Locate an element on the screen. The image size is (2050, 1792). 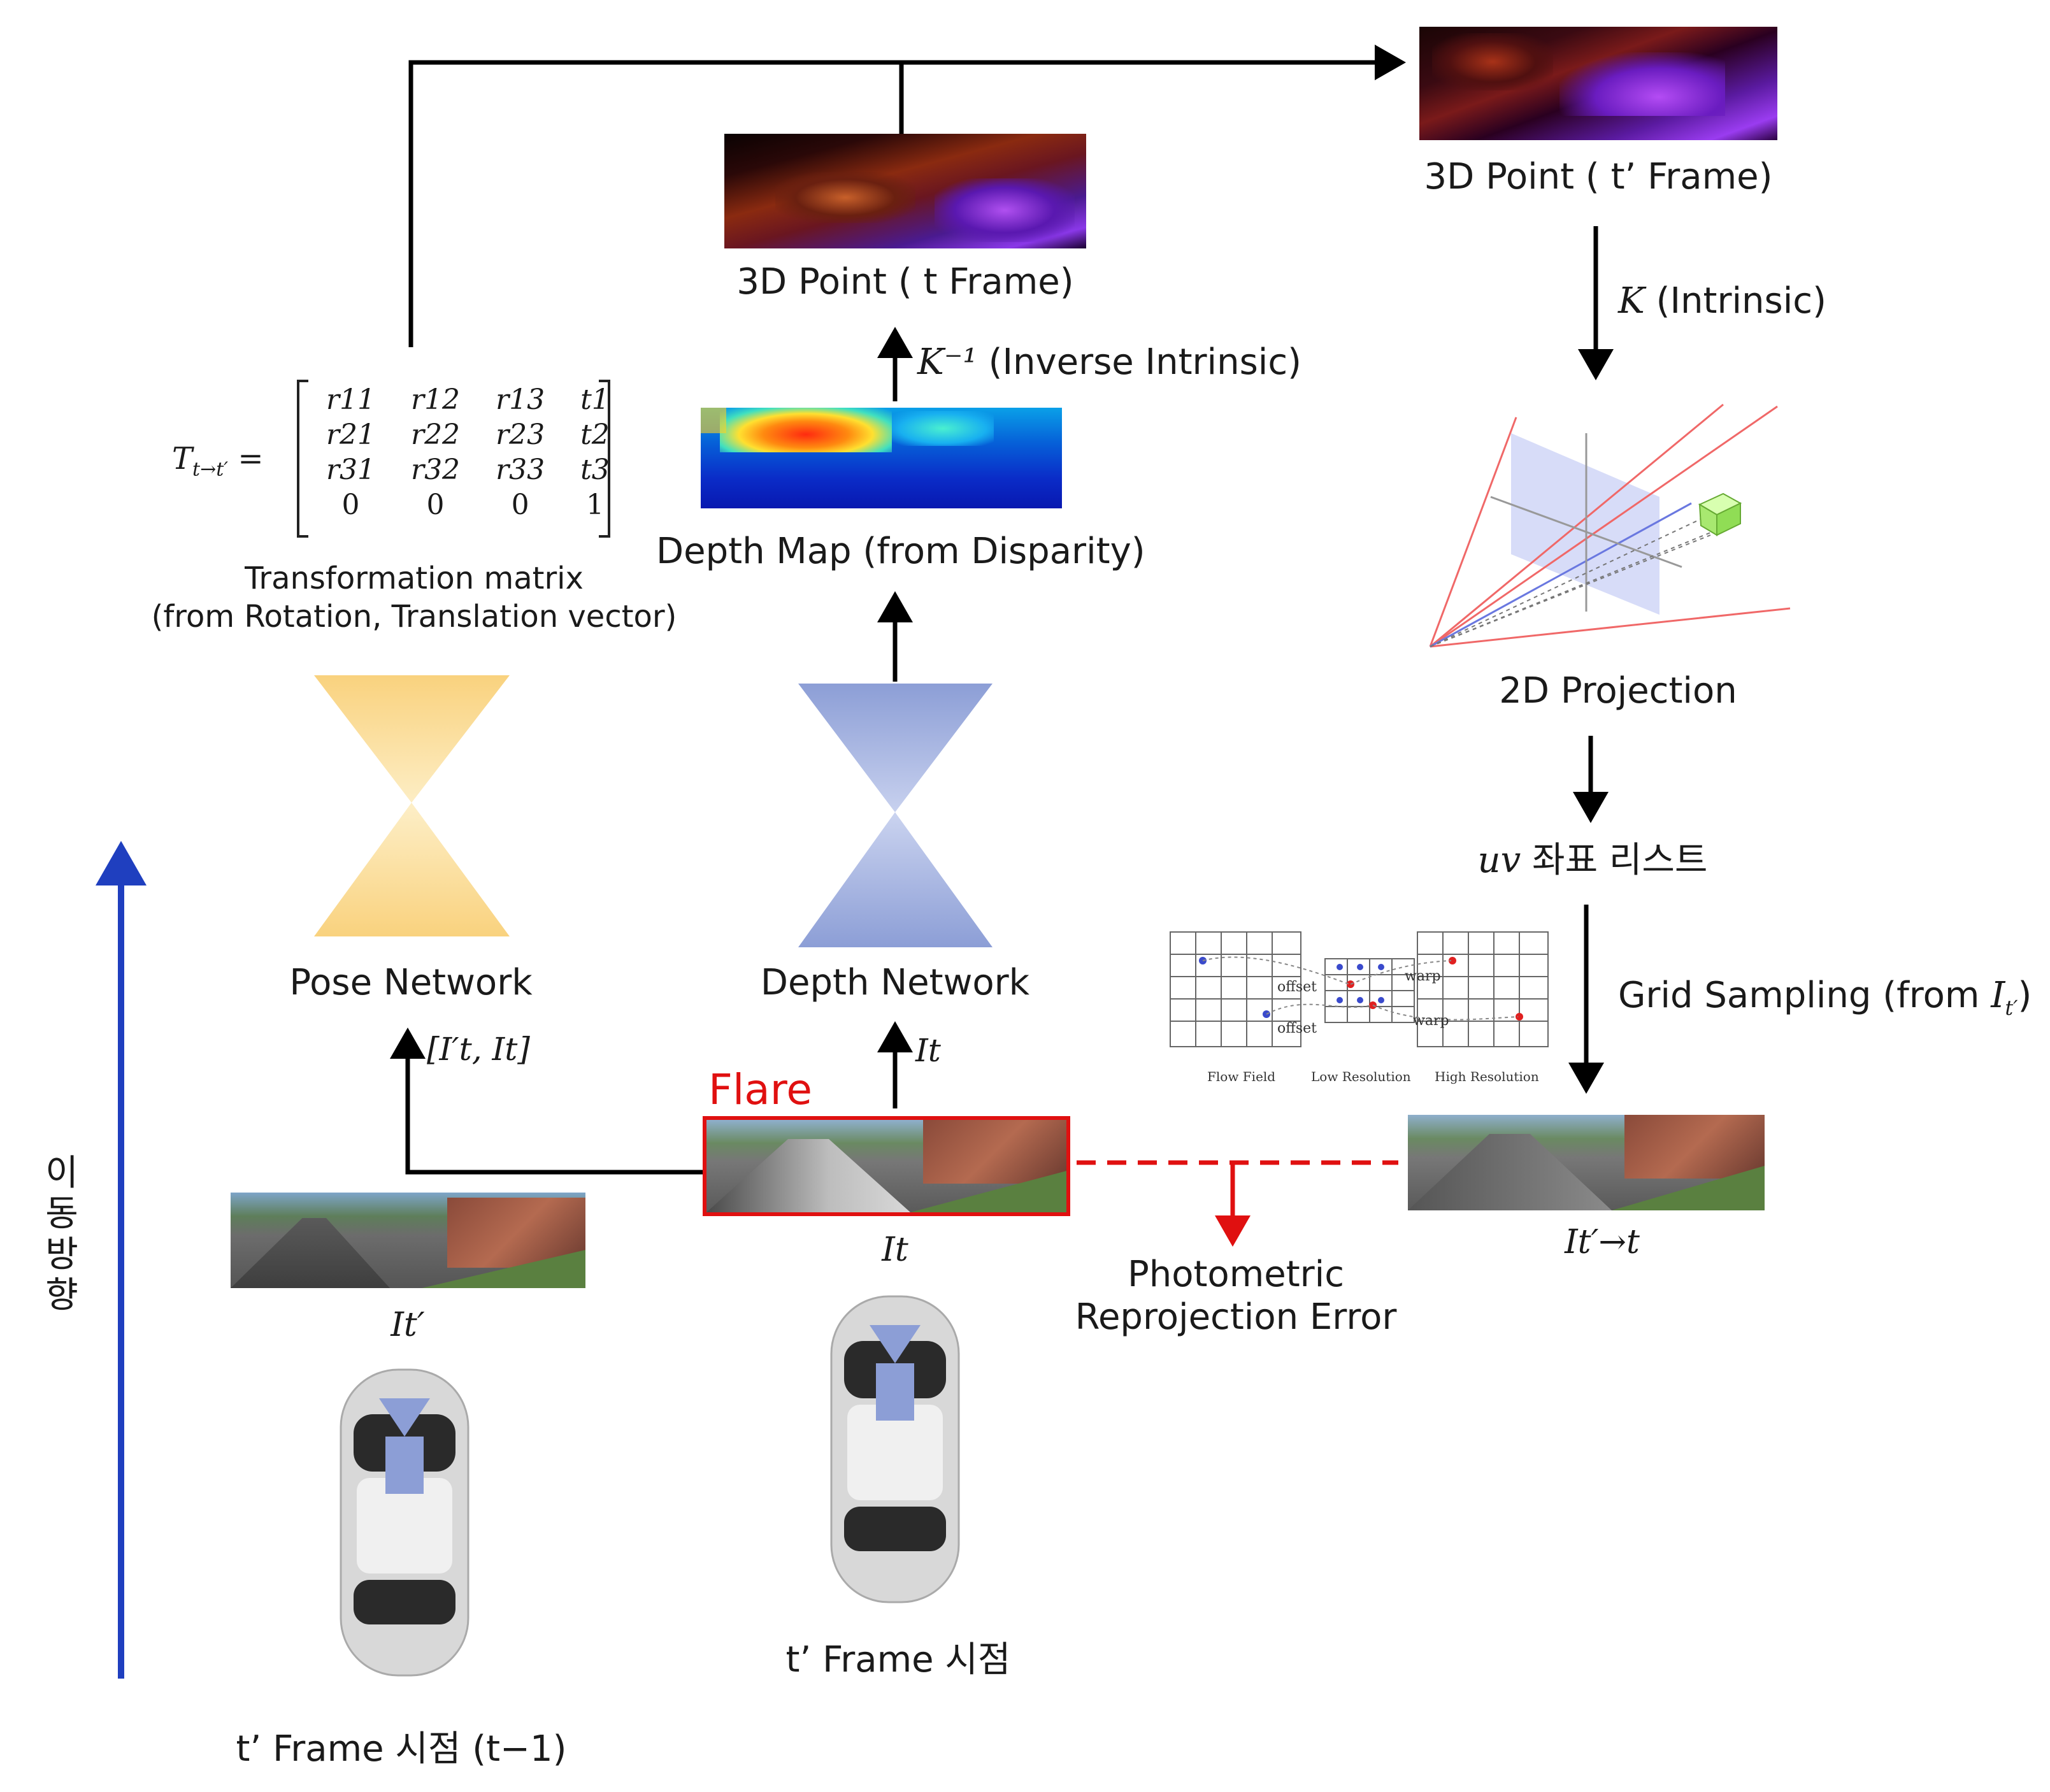
uv-list-text: 좌표 리스트 is located at coordinates (1620, 860).